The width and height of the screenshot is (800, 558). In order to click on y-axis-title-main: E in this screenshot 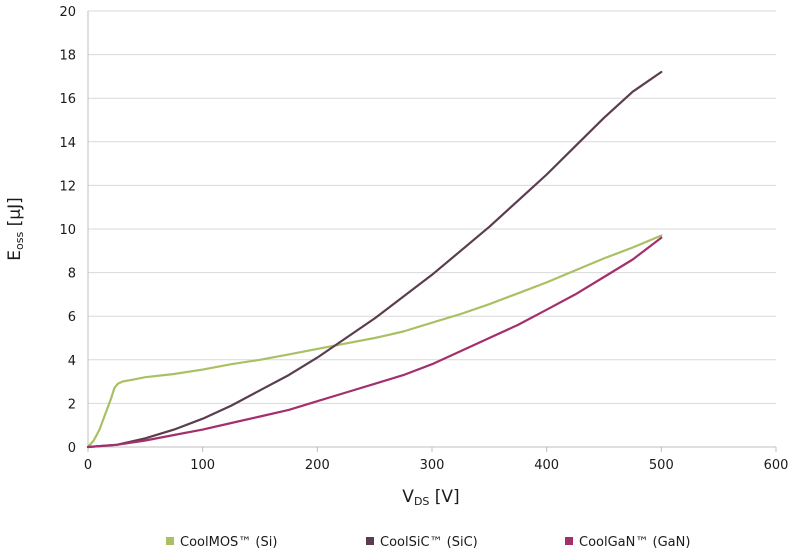, I will do `click(15, 255)`.